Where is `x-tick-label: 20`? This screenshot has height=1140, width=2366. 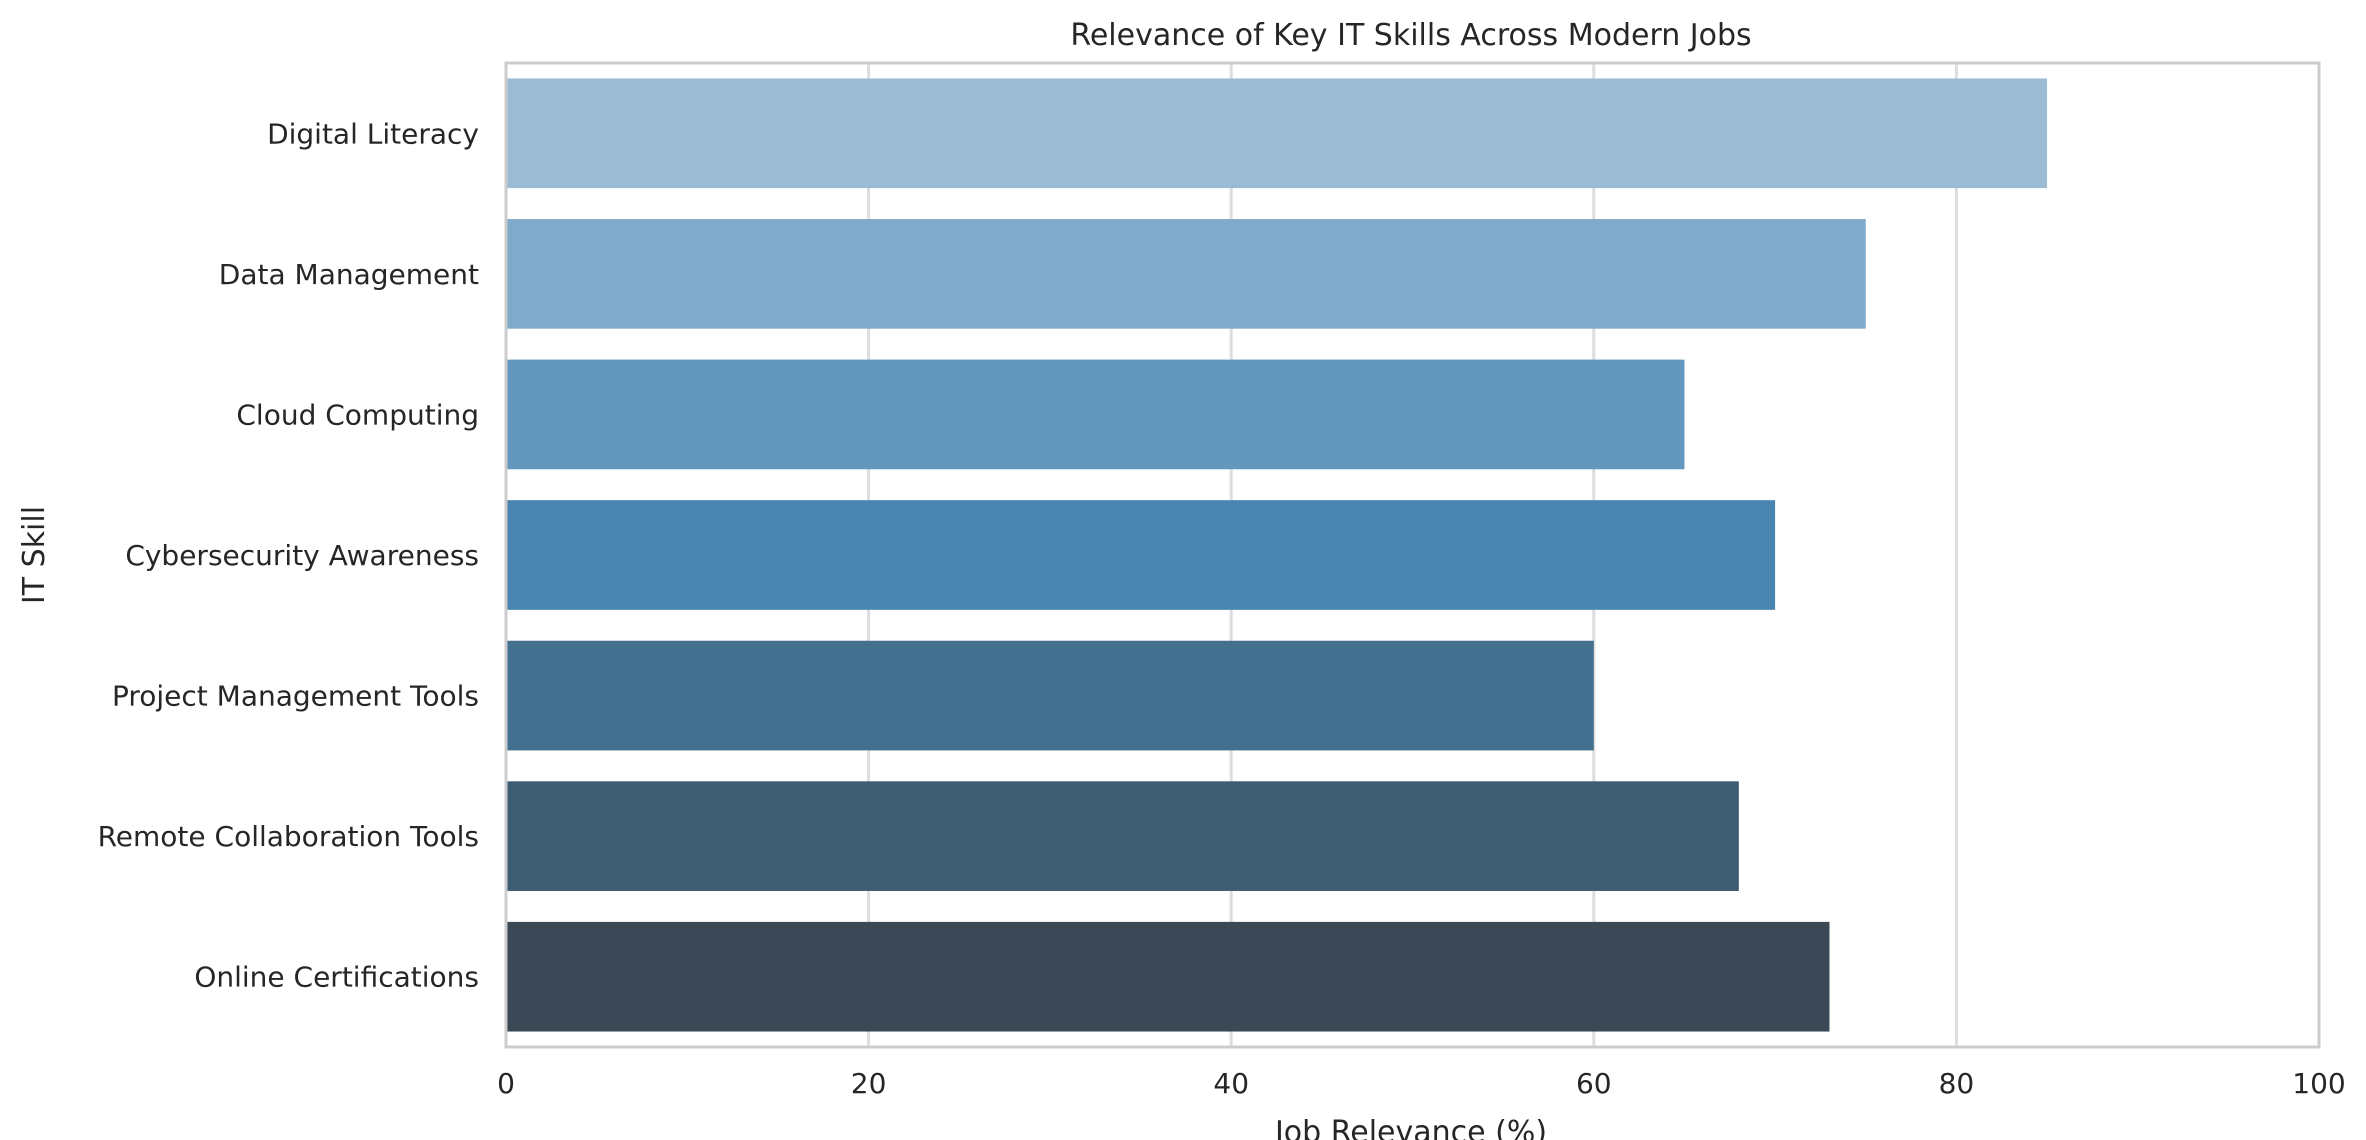
x-tick-label: 20 is located at coordinates (869, 1083).